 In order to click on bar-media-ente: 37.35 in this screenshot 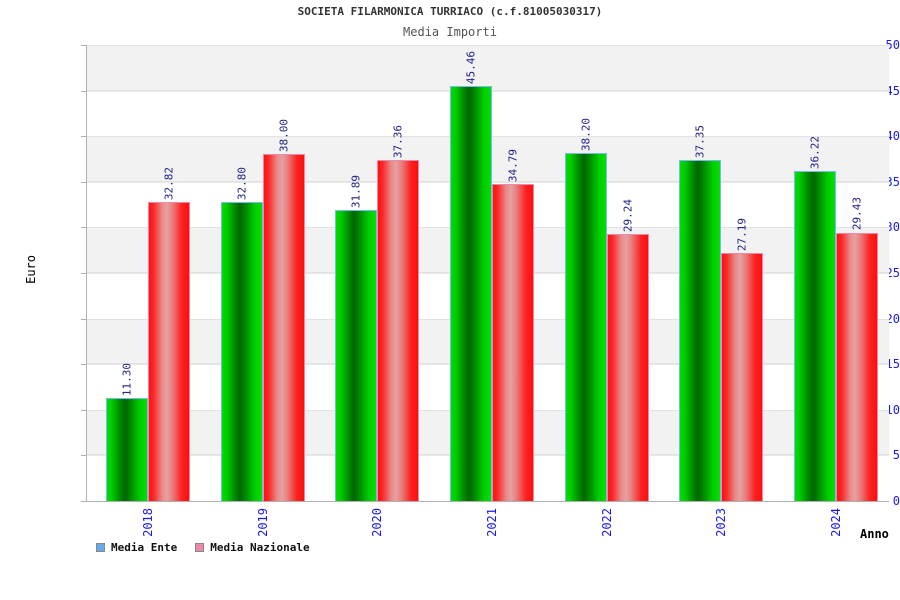, I will do `click(700, 313)`.